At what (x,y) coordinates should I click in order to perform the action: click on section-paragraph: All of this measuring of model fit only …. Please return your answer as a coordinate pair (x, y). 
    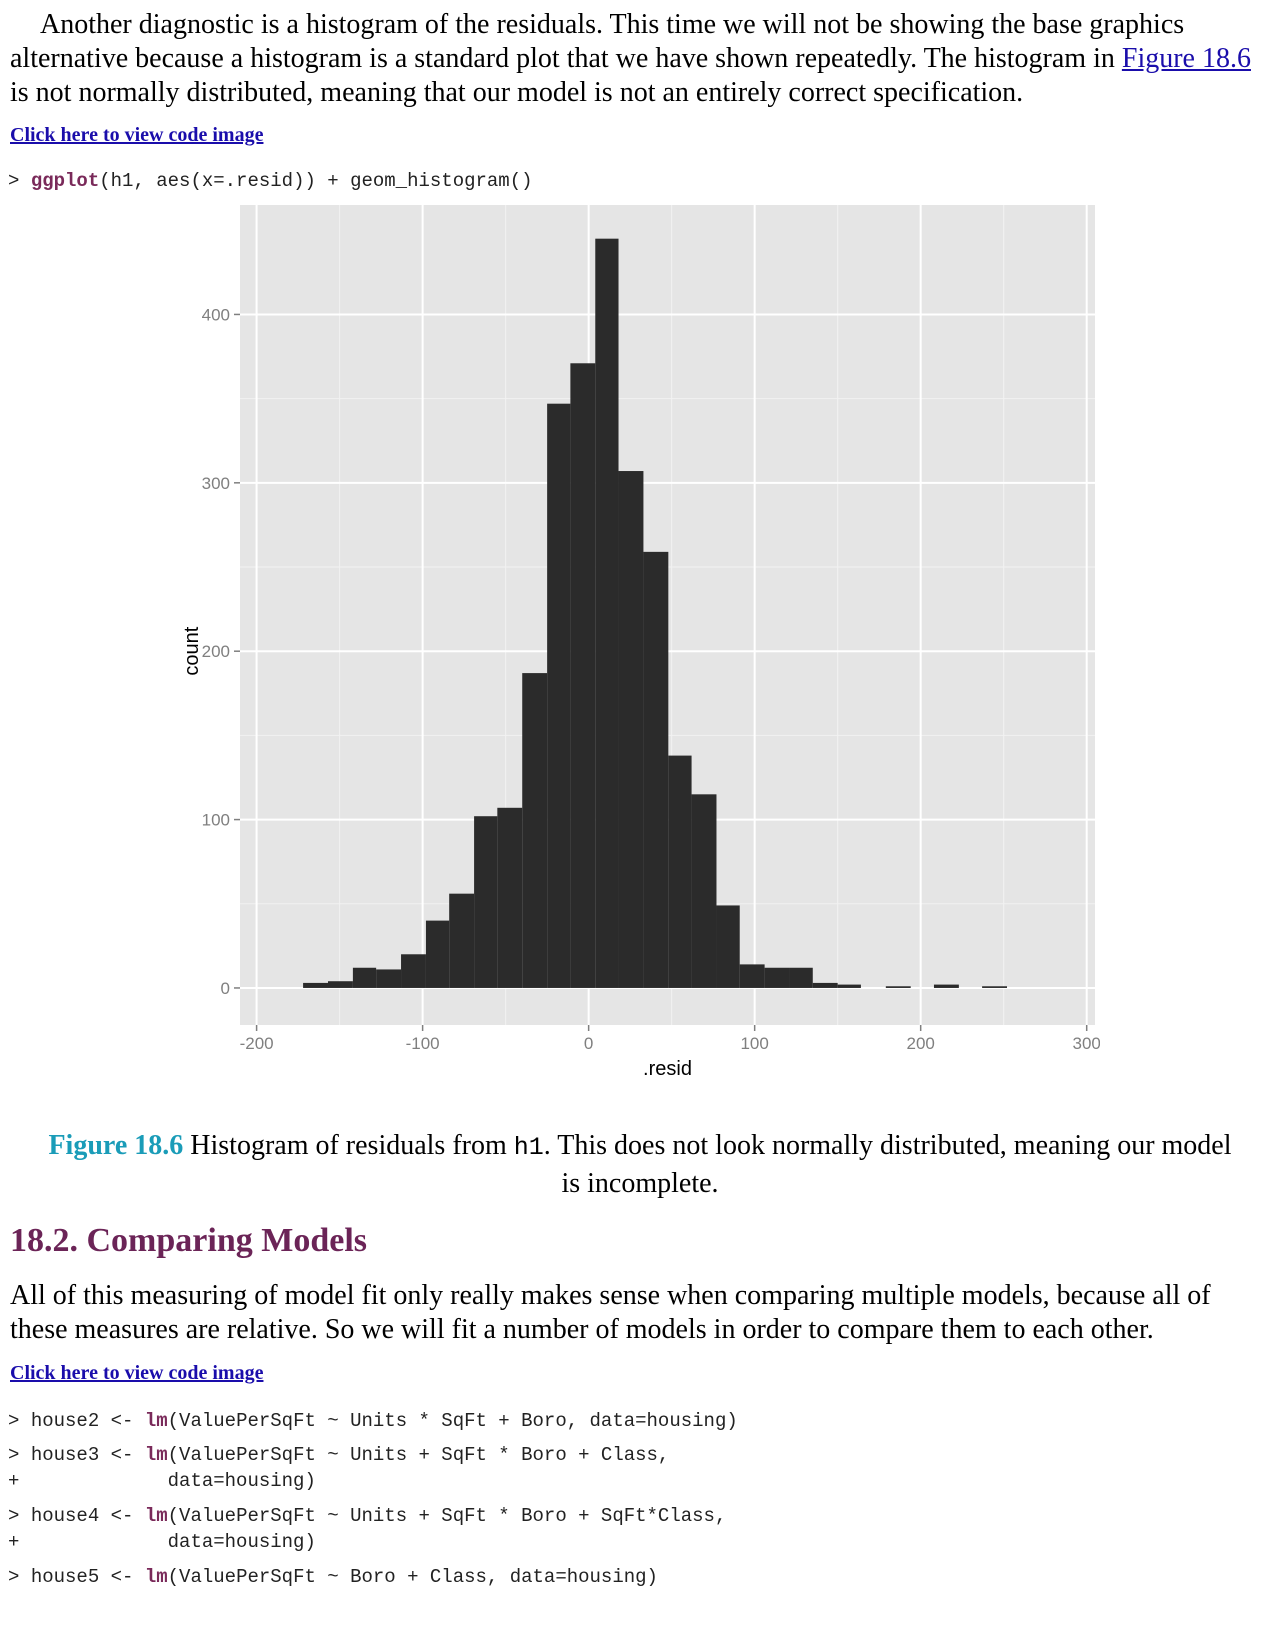
    Looking at the image, I should click on (610, 1312).